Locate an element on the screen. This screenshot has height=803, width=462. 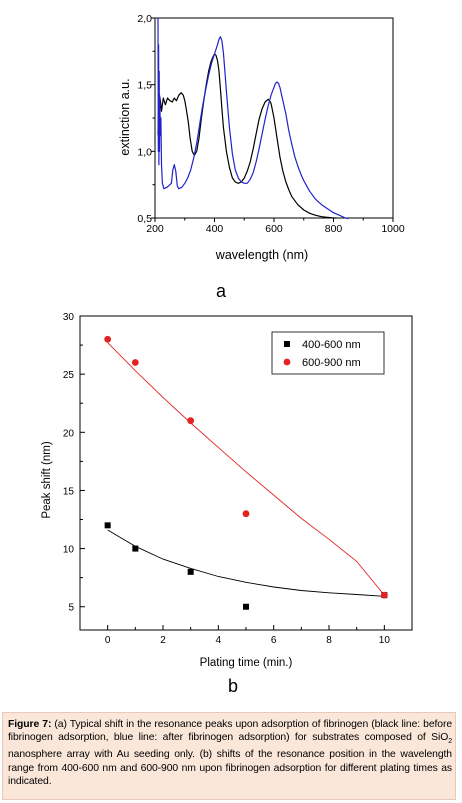
chart-a-y-tick-label: 0,5 is located at coordinates (144, 219).